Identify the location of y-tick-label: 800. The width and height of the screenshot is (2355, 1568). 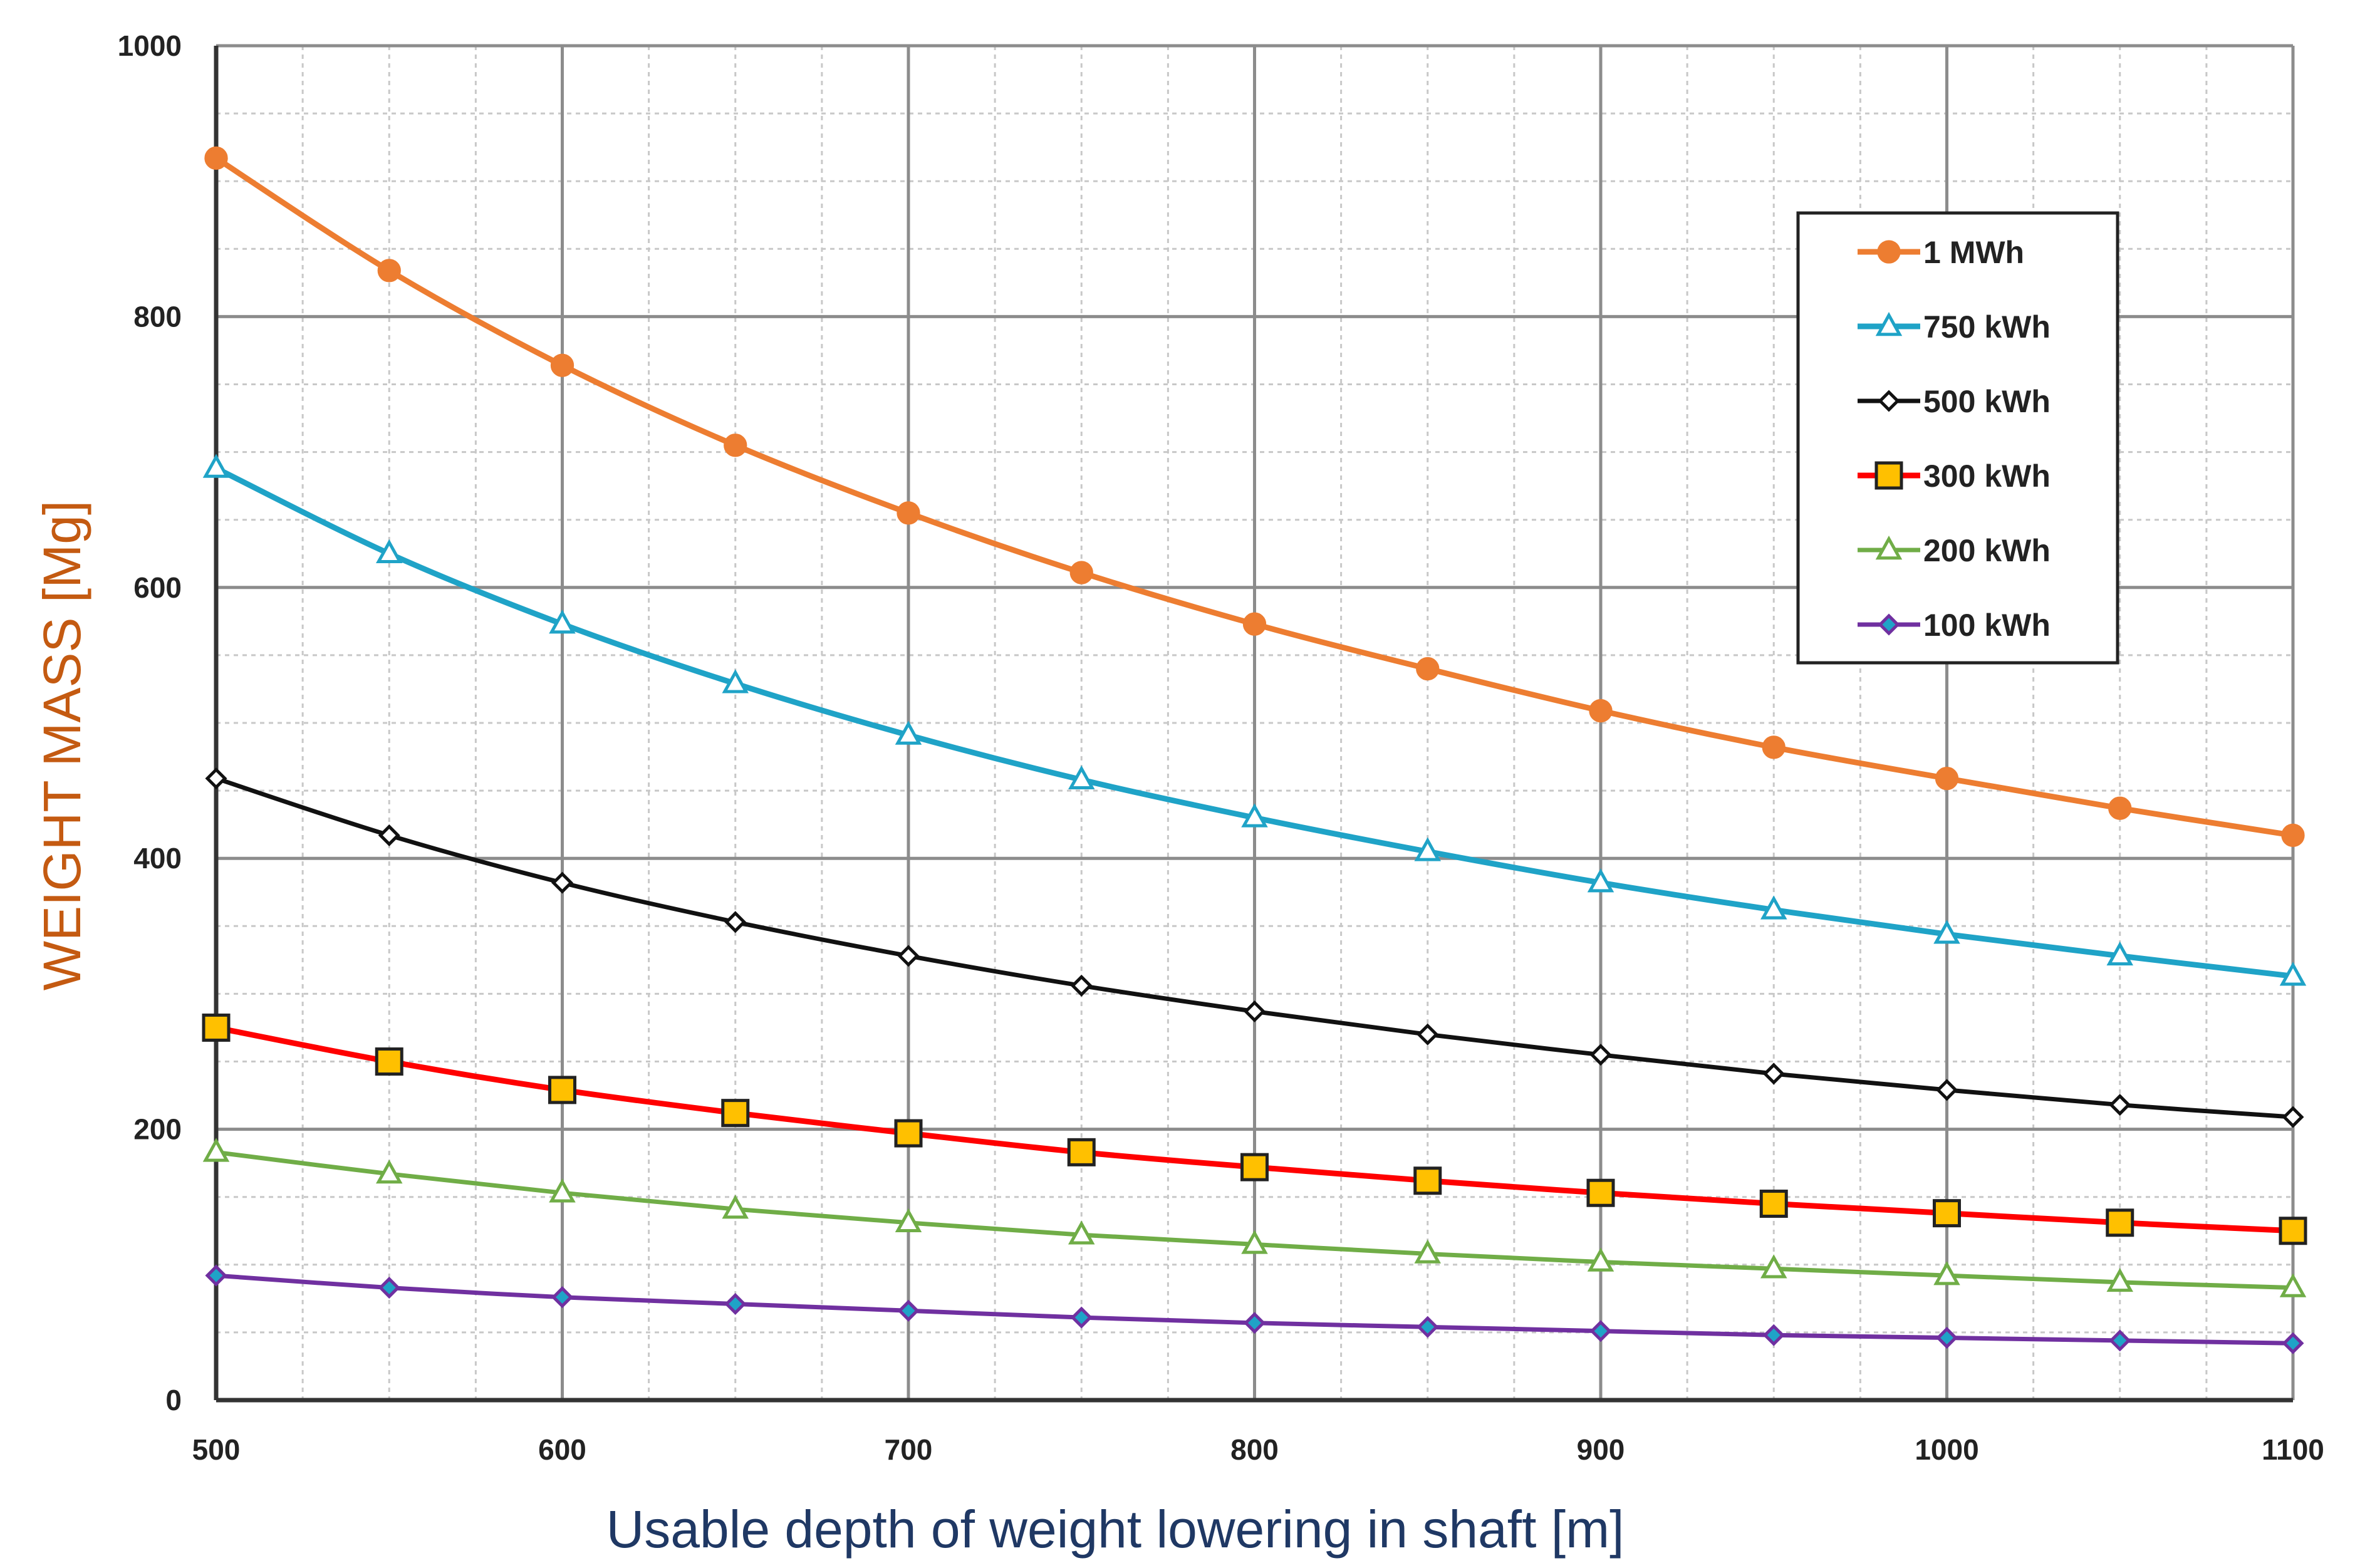
(157, 316).